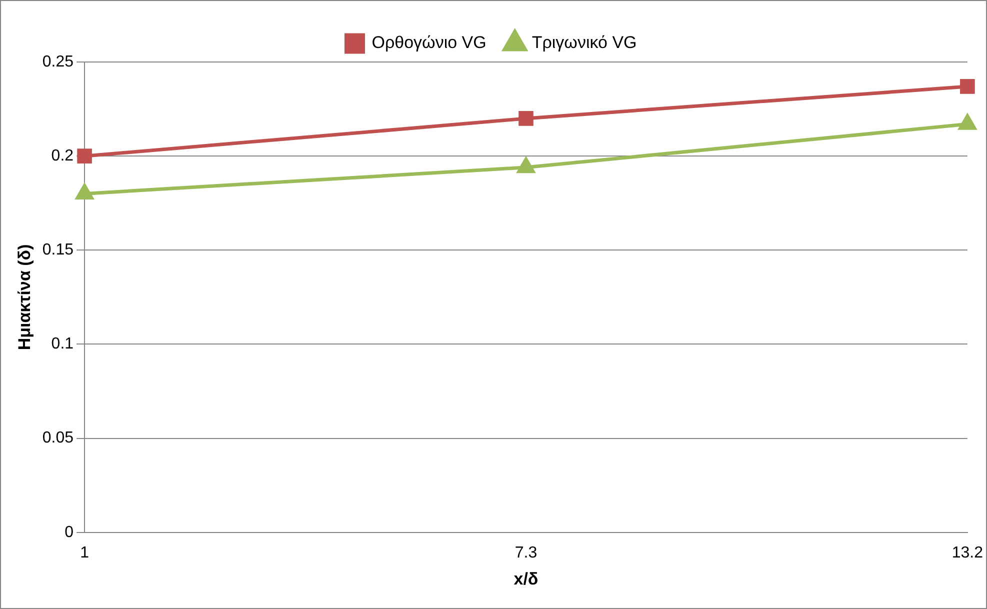 The width and height of the screenshot is (987, 609). What do you see at coordinates (58, 250) in the screenshot?
I see `y-tick-label: 0.15` at bounding box center [58, 250].